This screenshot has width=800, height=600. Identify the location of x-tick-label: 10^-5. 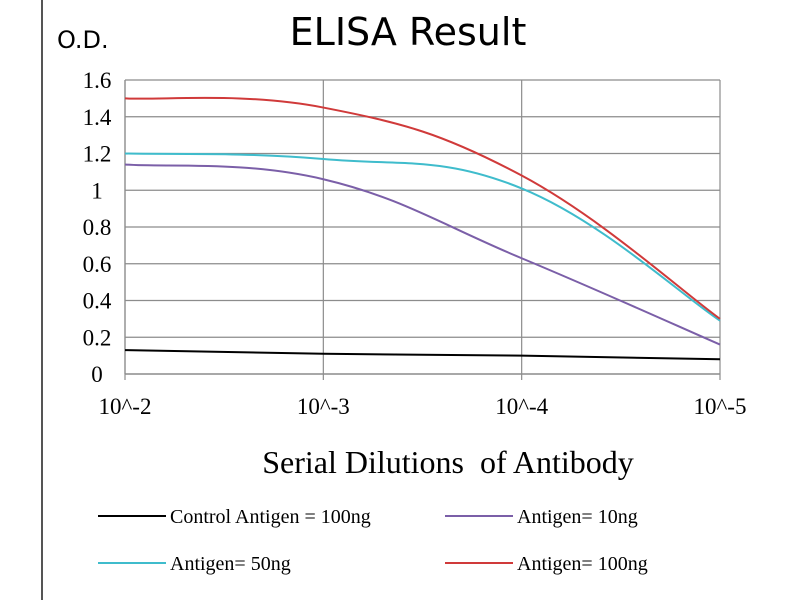
(720, 406).